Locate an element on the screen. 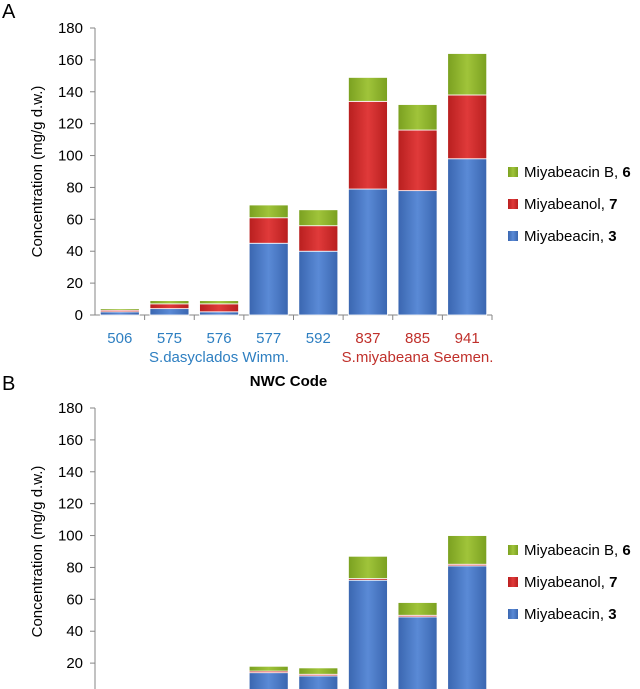 The width and height of the screenshot is (640, 689). x-tick-label-506: 506 is located at coordinates (119, 338).